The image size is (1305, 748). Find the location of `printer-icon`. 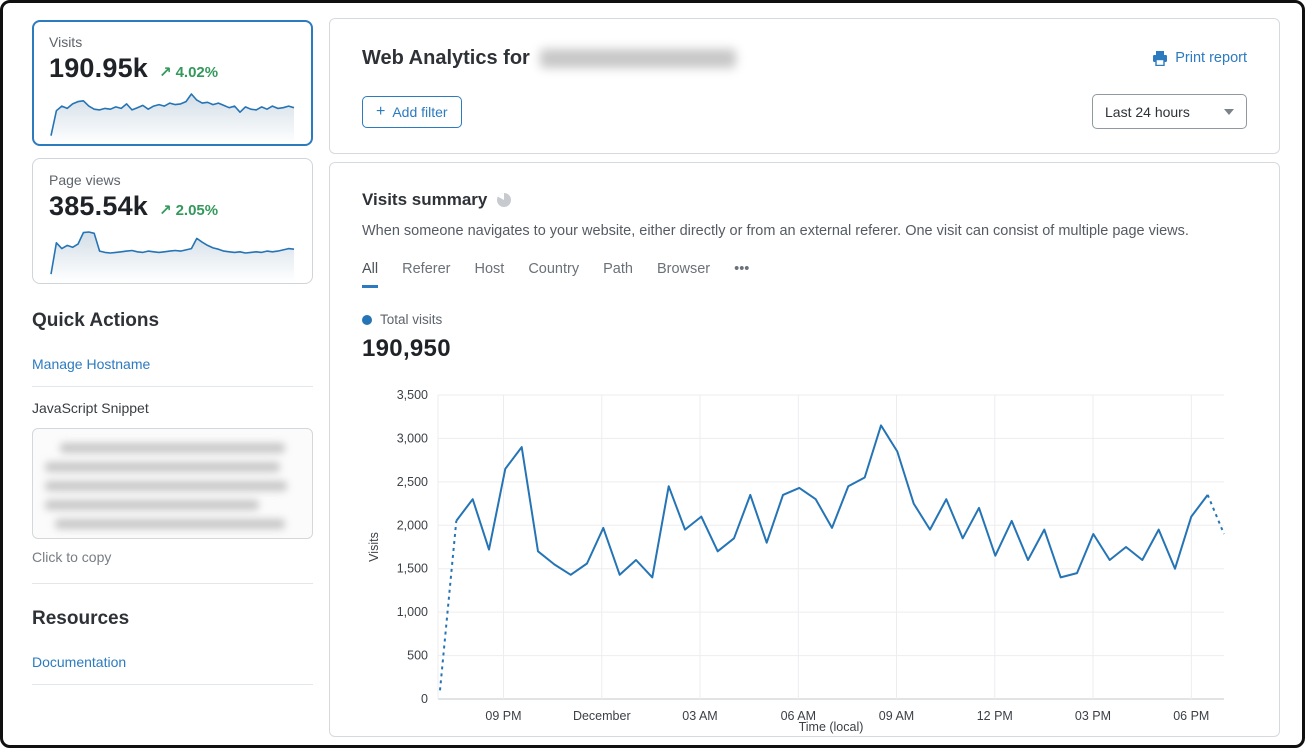

printer-icon is located at coordinates (1160, 58).